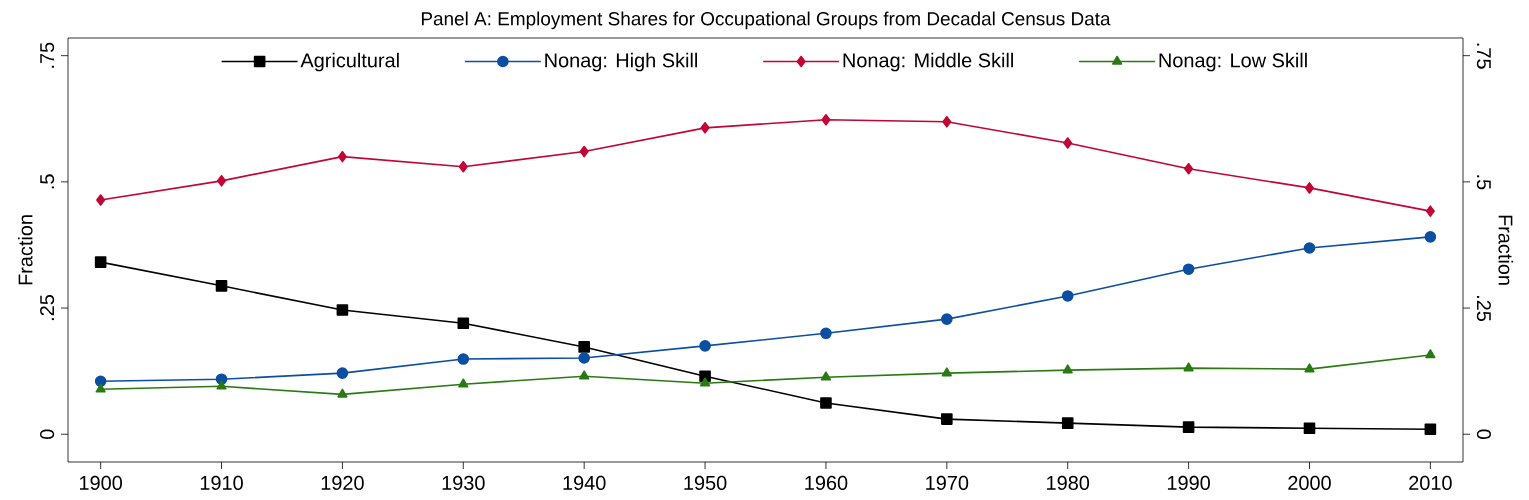 Image resolution: width=1529 pixels, height=500 pixels. I want to click on x-tick-label: 2010, so click(1430, 482).